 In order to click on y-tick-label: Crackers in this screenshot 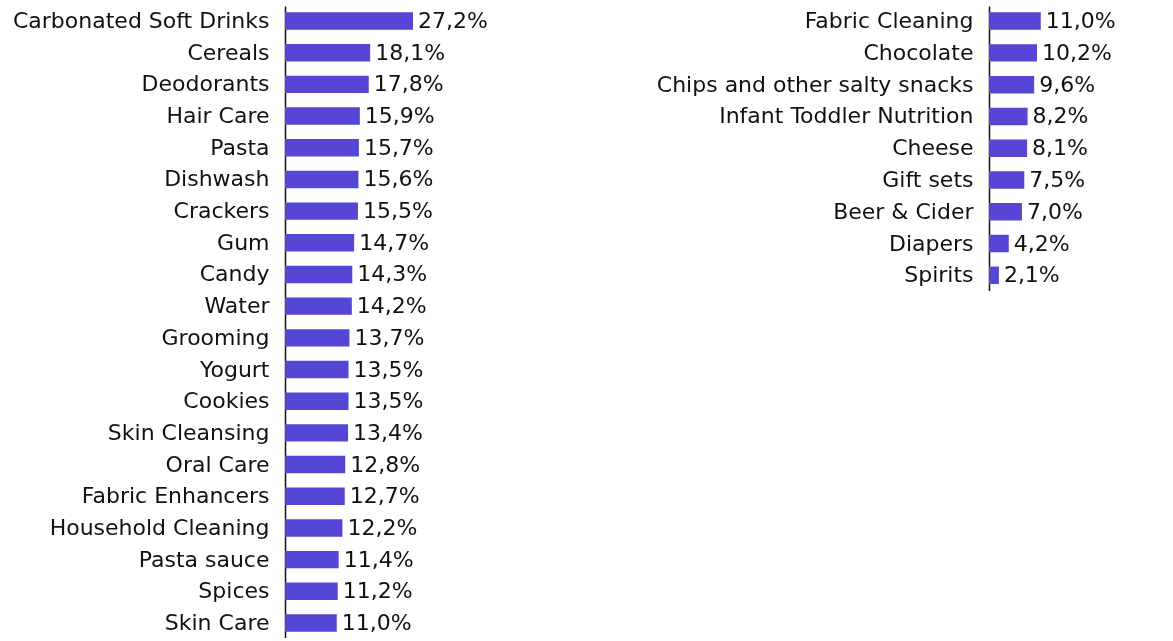, I will do `click(221, 211)`.